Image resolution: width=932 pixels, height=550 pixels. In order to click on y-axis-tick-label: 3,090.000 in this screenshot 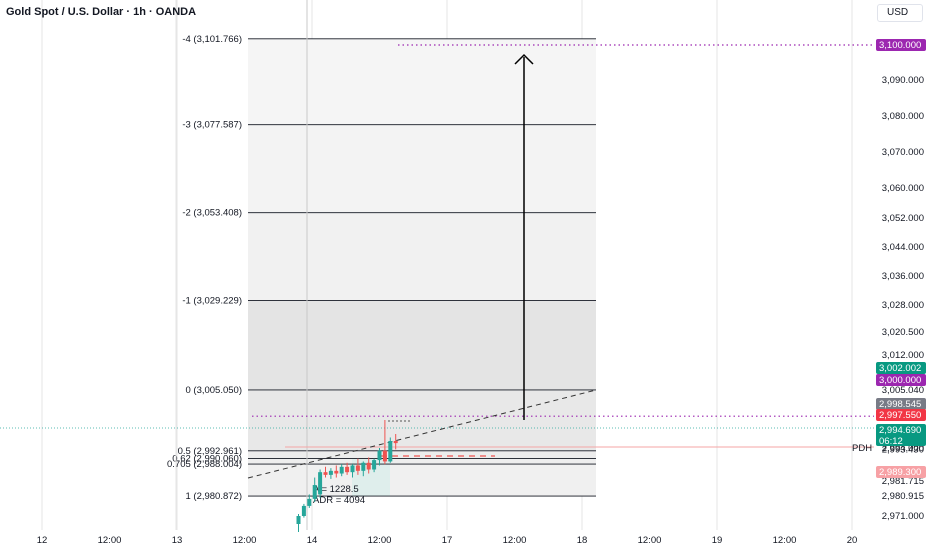, I will do `click(903, 80)`.